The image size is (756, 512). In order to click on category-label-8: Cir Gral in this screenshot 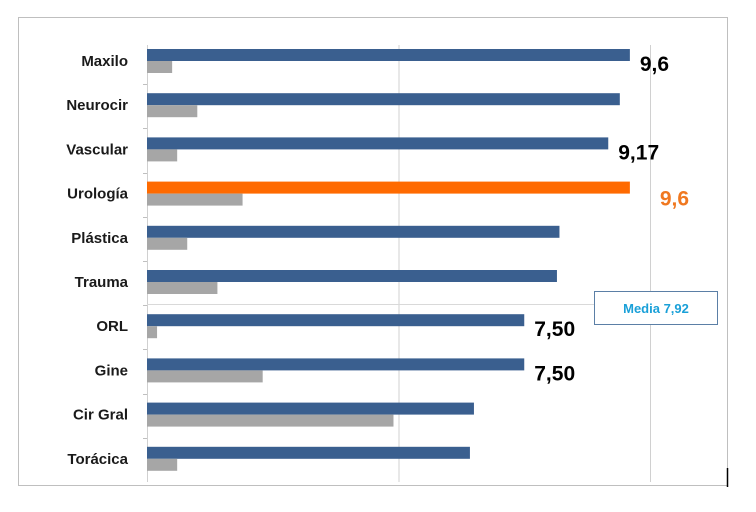, I will do `click(100, 415)`.